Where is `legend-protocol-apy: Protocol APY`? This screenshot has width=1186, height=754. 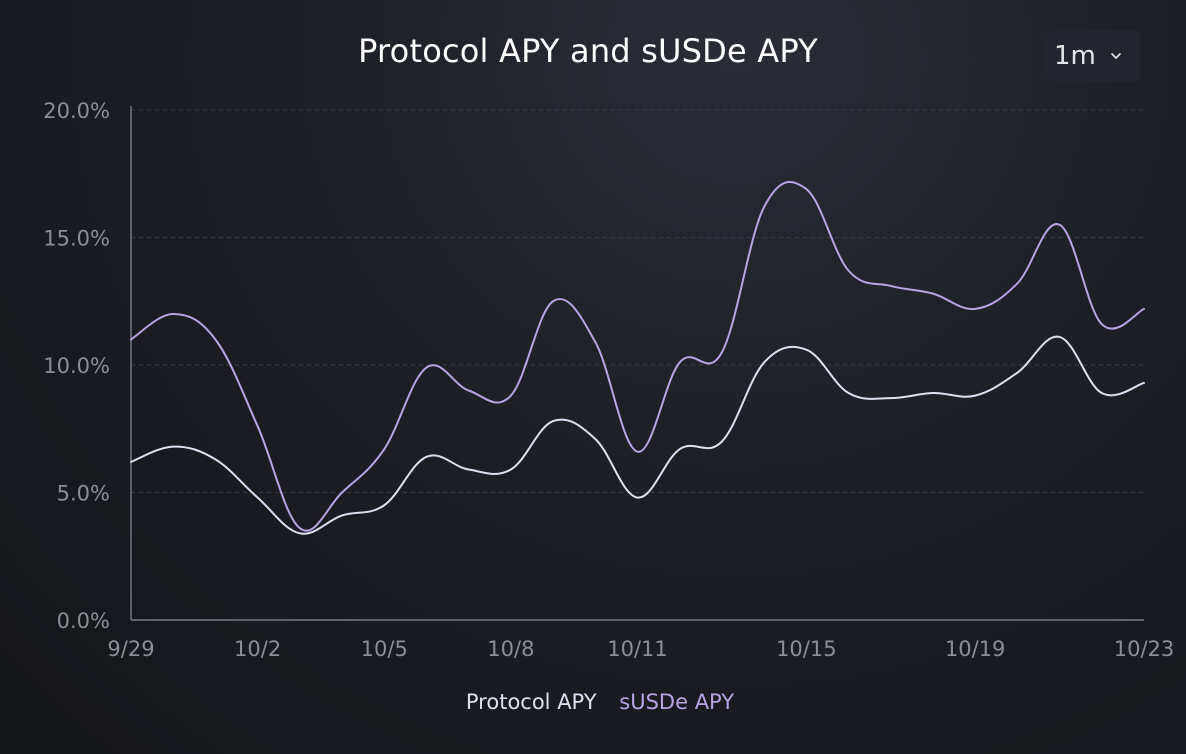 legend-protocol-apy: Protocol APY is located at coordinates (531, 702).